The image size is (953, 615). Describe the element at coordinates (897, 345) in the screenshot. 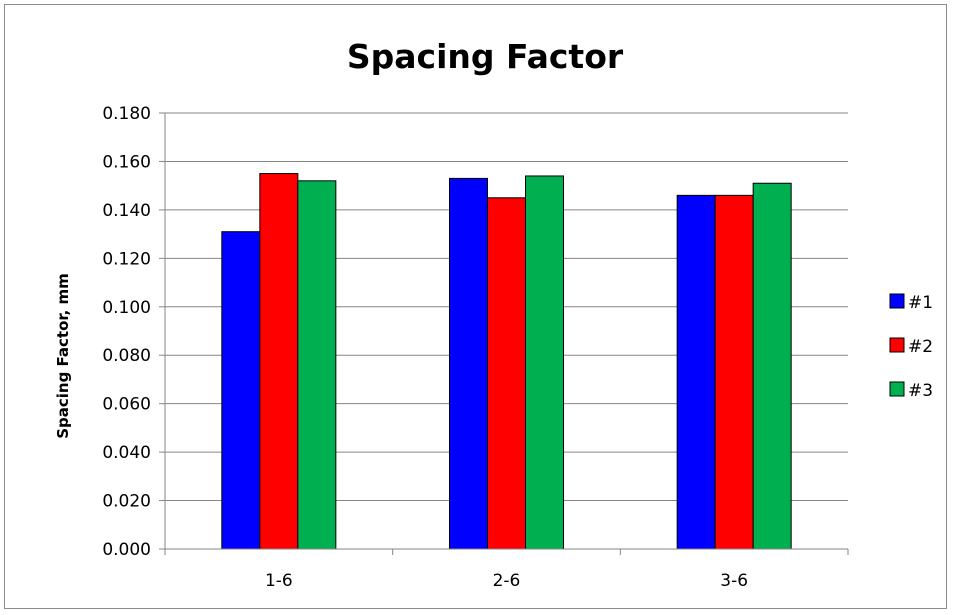

I see `legend-swatch-s2` at that location.